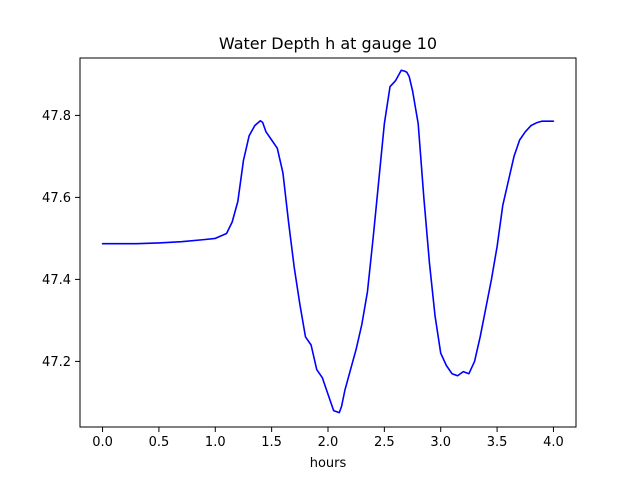 This screenshot has height=480, width=640. What do you see at coordinates (328, 442) in the screenshot?
I see `x-tick-label: 2.0` at bounding box center [328, 442].